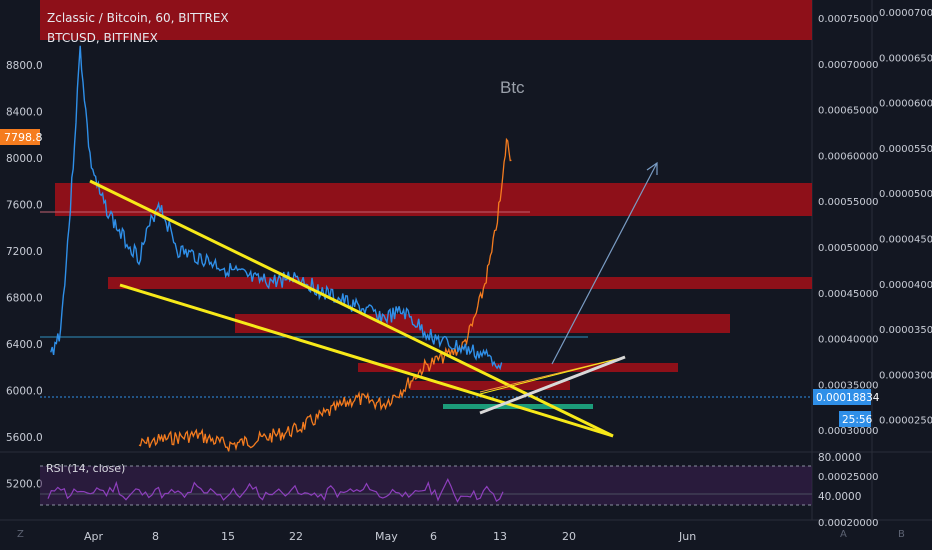 The width and height of the screenshot is (932, 550). What do you see at coordinates (569, 536) in the screenshot?
I see `time-axis-tick-label: 20` at bounding box center [569, 536].